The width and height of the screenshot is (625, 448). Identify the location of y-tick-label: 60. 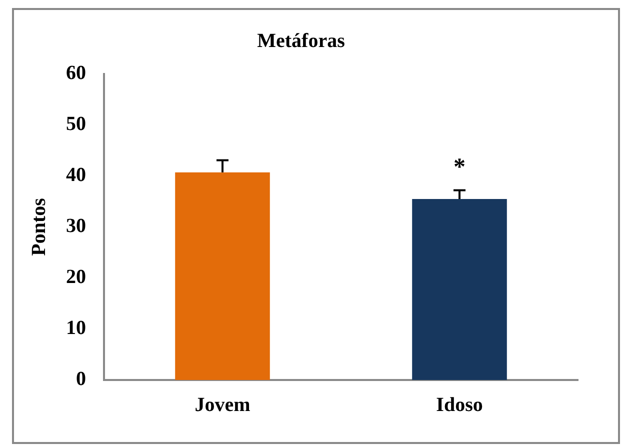
(76, 73).